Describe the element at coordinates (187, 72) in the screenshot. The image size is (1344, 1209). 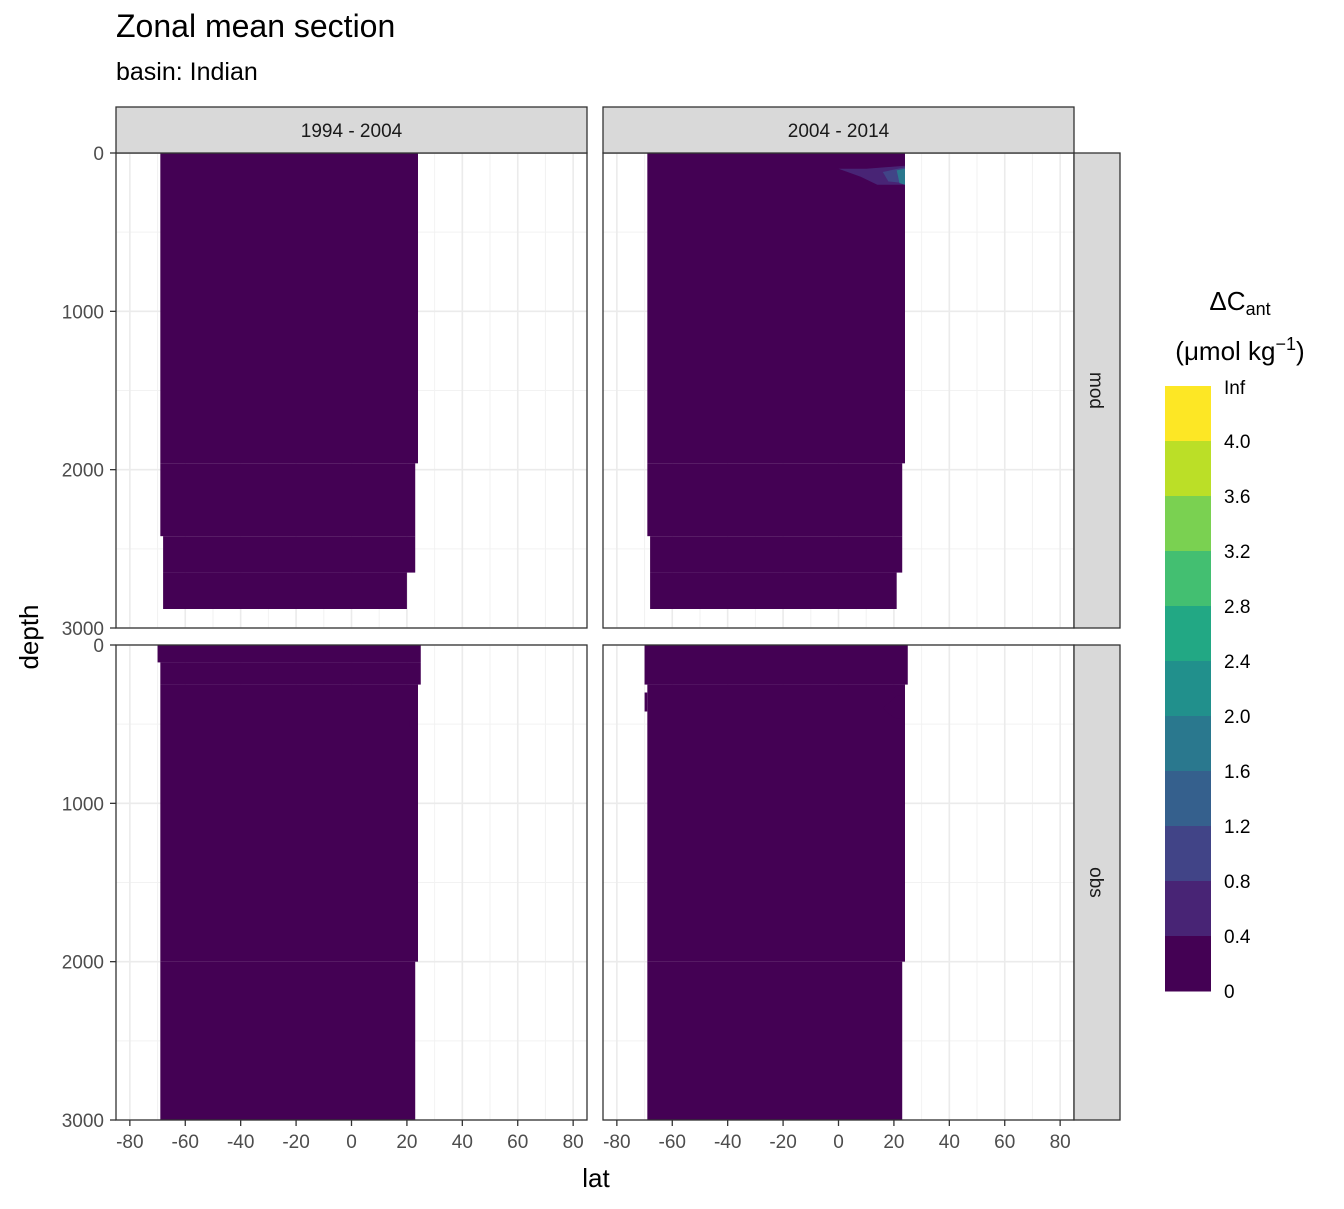
I see `chart-subtitle: basin: Indian` at that location.